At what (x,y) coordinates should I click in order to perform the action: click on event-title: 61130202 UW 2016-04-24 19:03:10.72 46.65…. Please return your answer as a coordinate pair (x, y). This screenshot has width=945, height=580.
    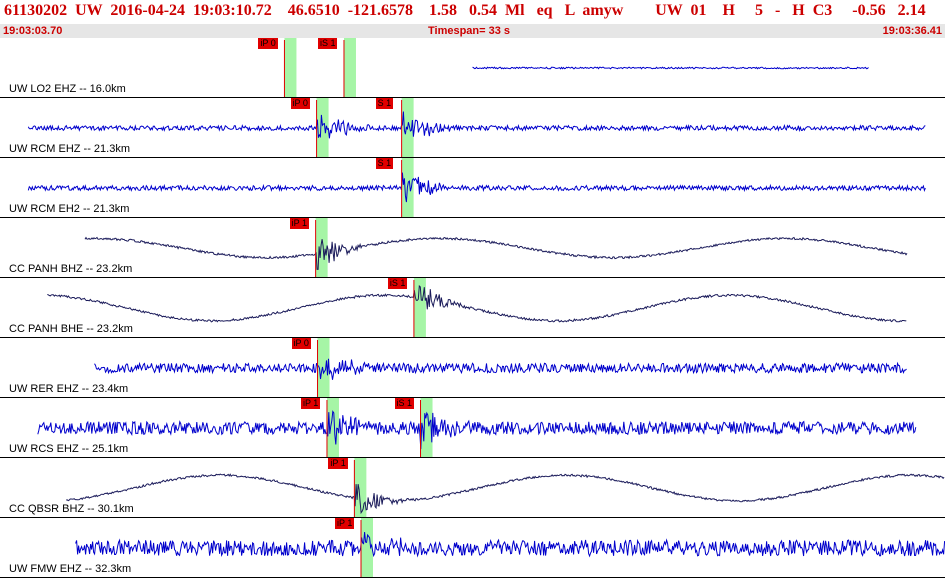
    Looking at the image, I should click on (465, 10).